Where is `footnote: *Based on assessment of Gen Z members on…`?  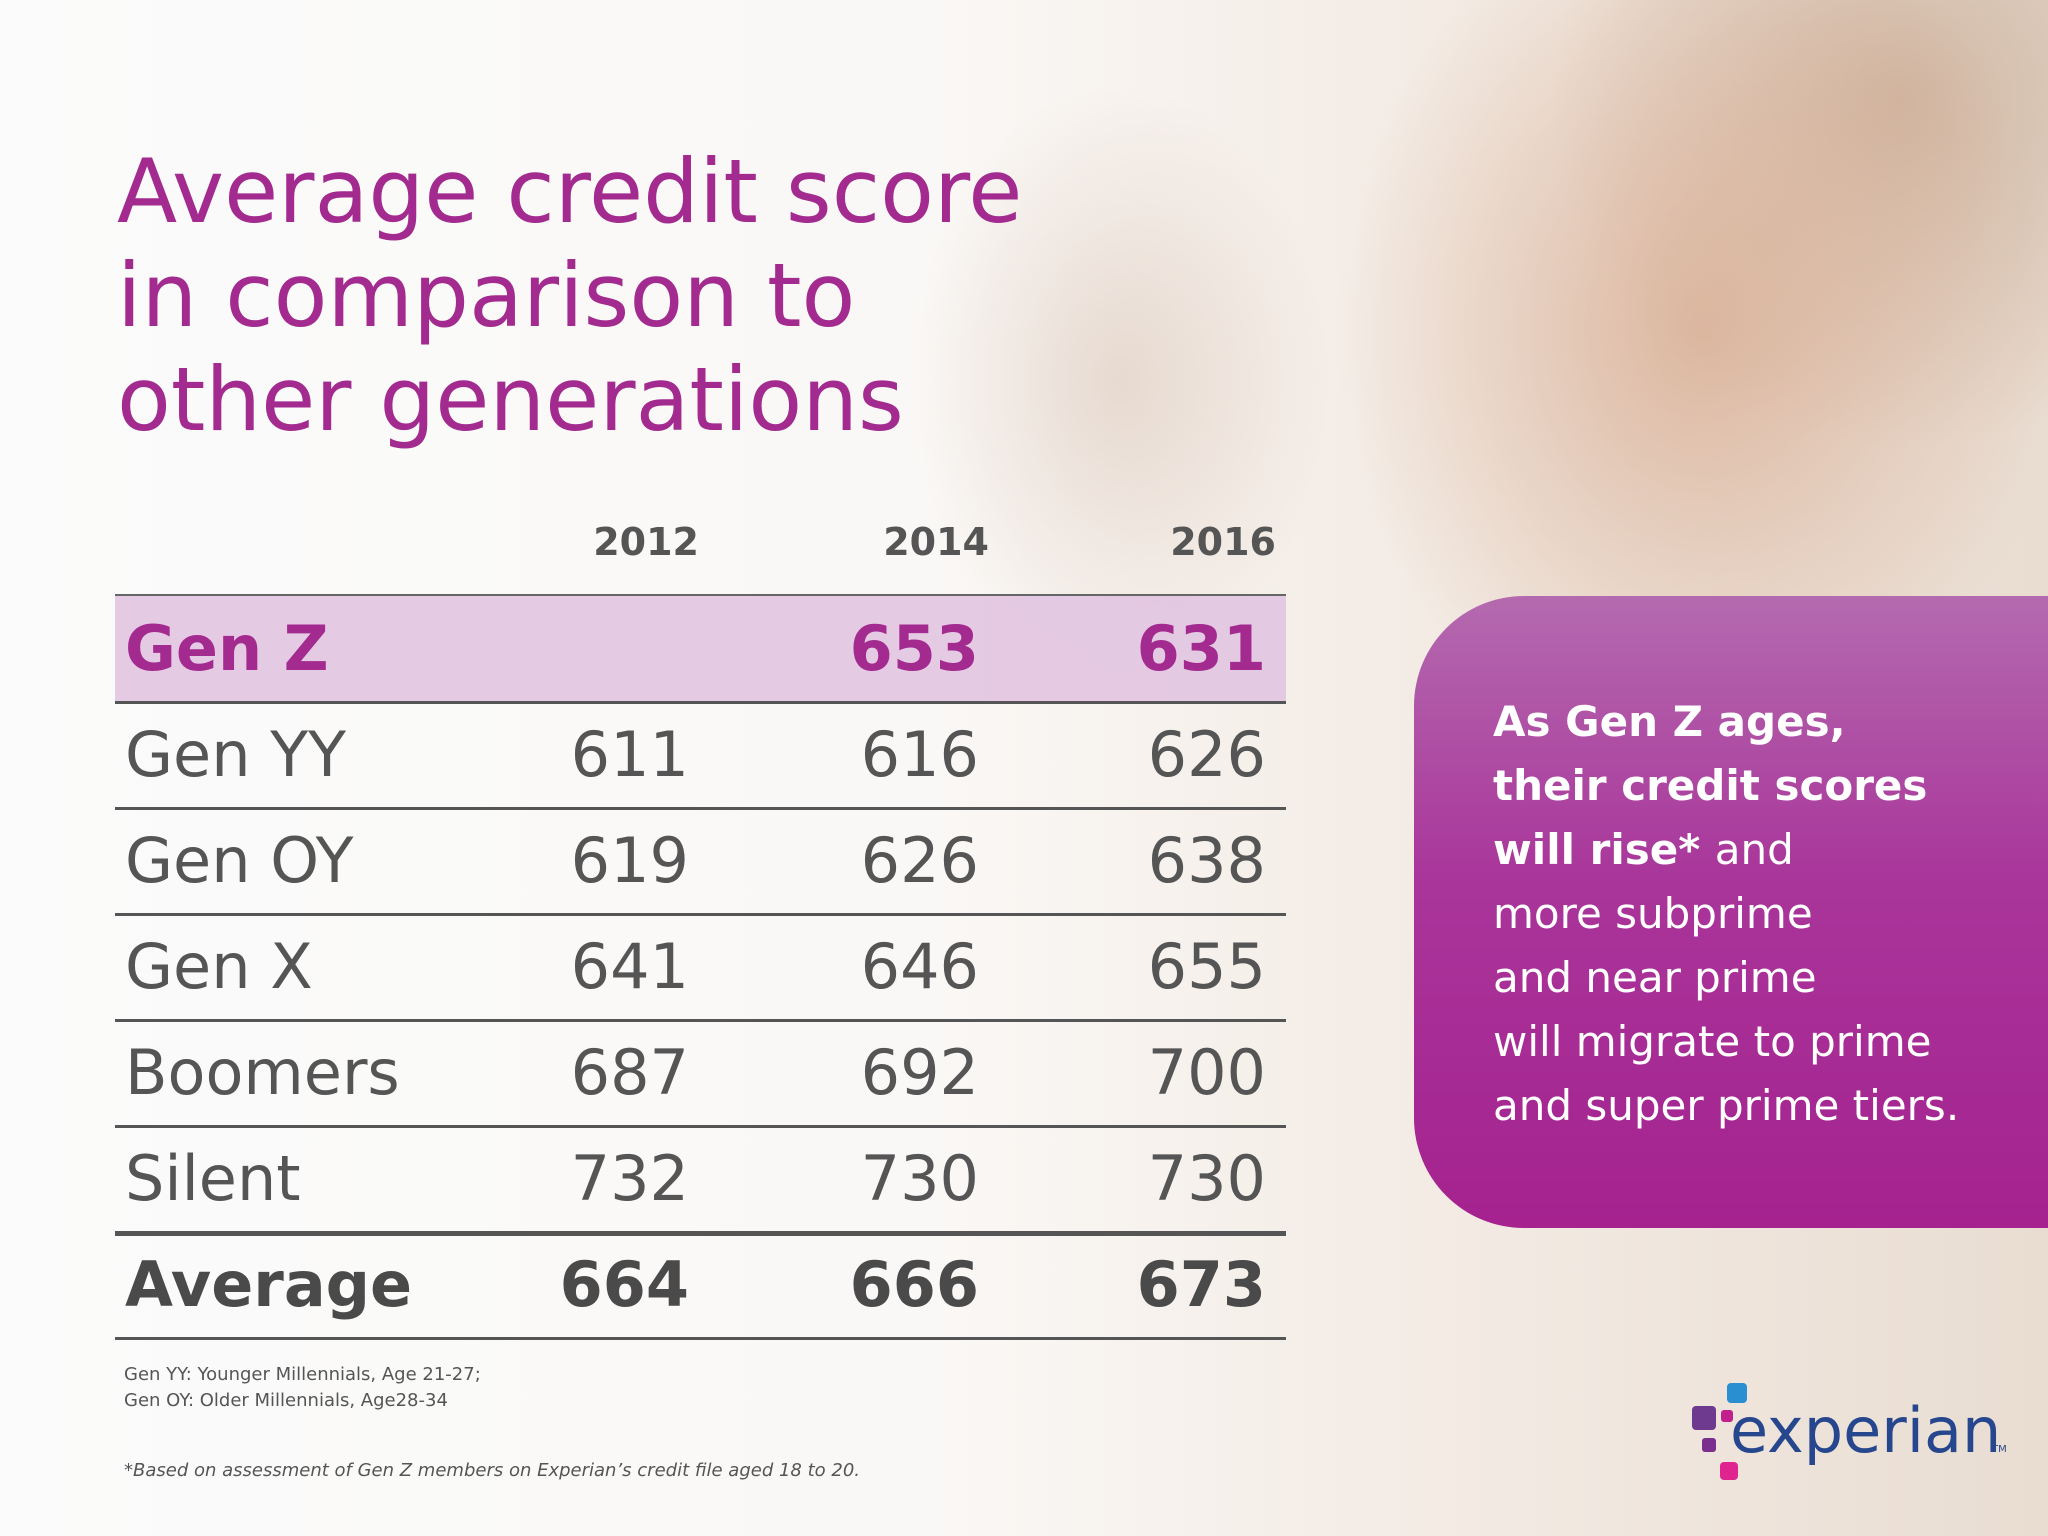 footnote: *Based on assessment of Gen Z members on… is located at coordinates (492, 1470).